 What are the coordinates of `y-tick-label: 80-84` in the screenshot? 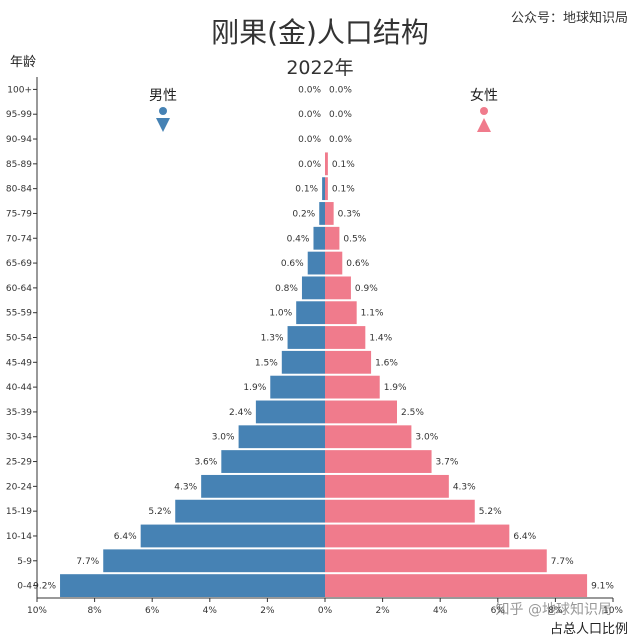 It's located at (19, 190).